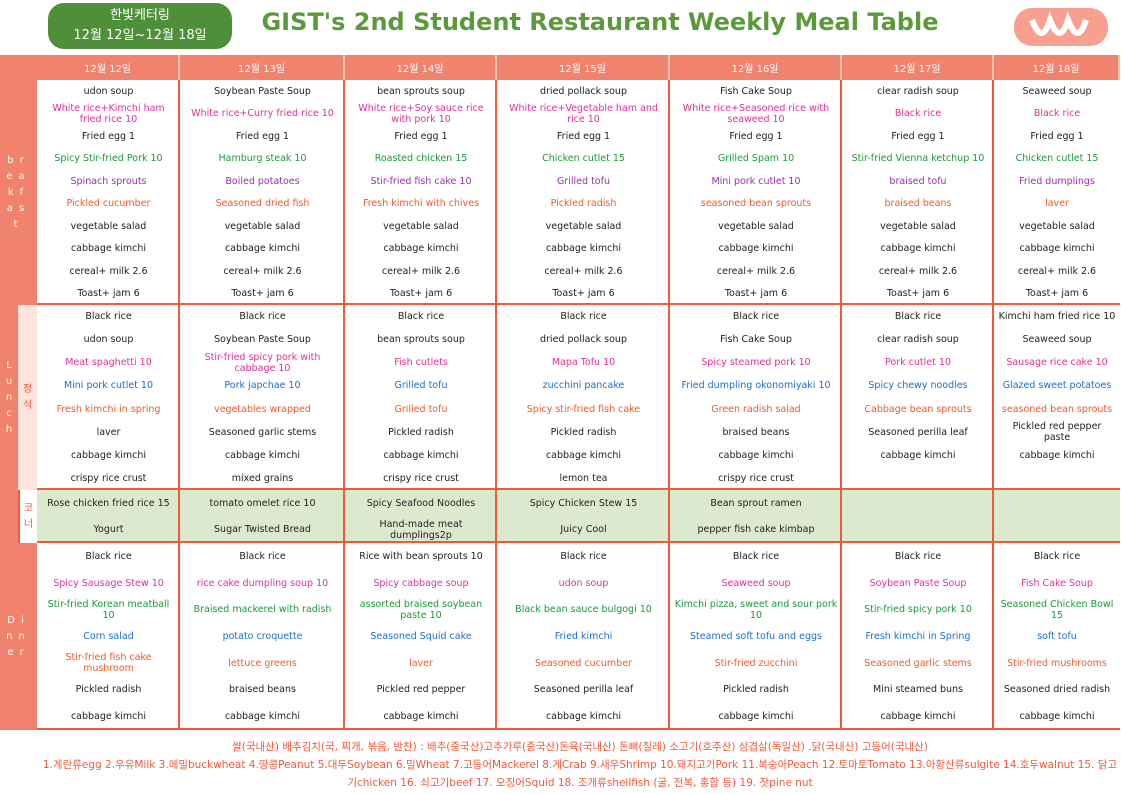 The image size is (1123, 794). Describe the element at coordinates (27, 397) in the screenshot. I see `section-sublabel: 정식` at that location.